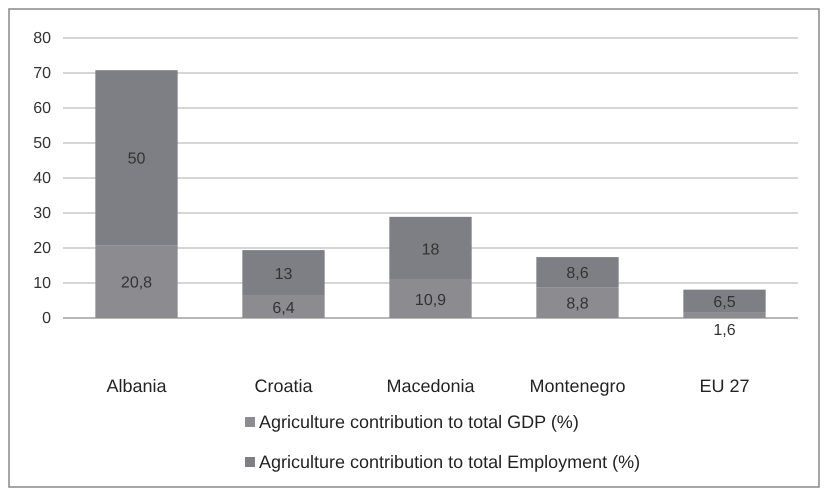 The height and width of the screenshot is (497, 829). What do you see at coordinates (419, 422) in the screenshot?
I see `legend-label: Agriculture contribution to total GDP (%)` at bounding box center [419, 422].